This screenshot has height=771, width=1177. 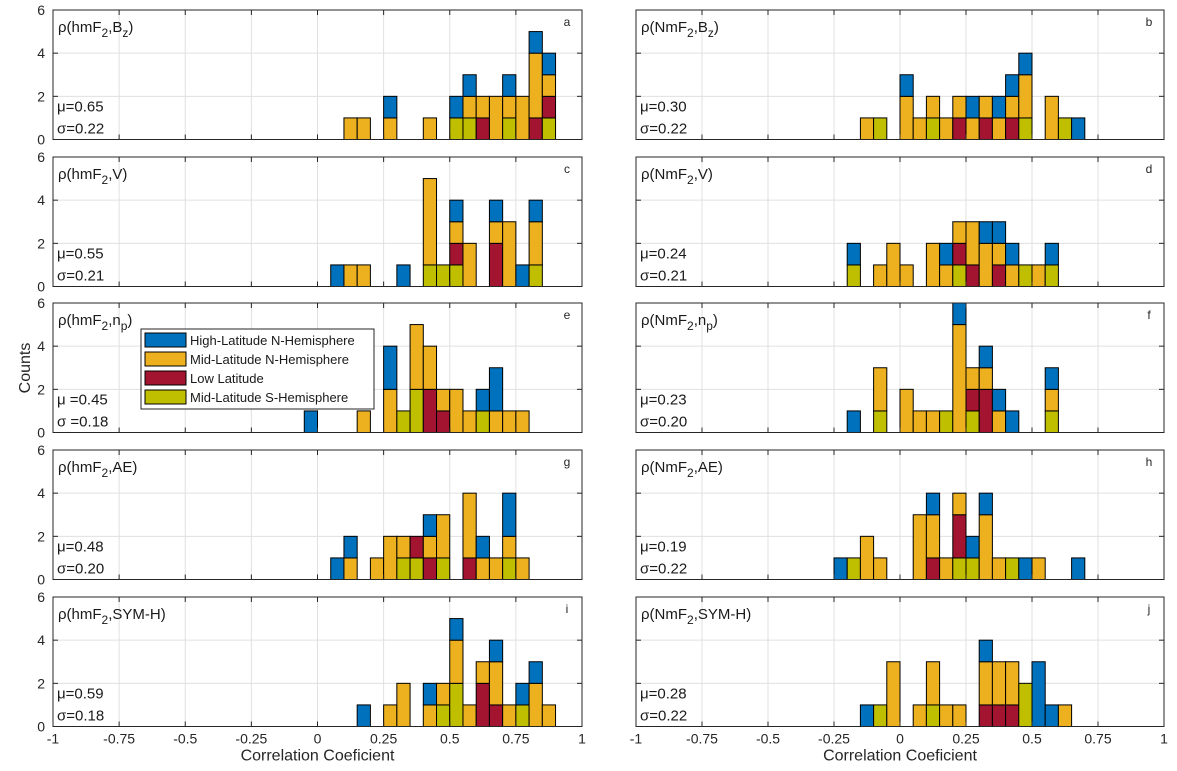 I want to click on mean-label: μ=0.65, so click(x=80, y=107).